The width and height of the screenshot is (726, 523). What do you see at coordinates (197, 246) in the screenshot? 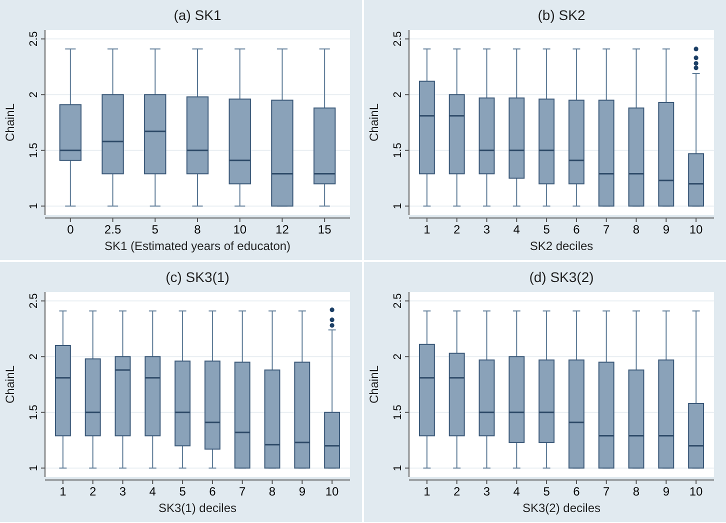
I see `x-axis-title: SK1 (Estimated years of educaton)` at bounding box center [197, 246].